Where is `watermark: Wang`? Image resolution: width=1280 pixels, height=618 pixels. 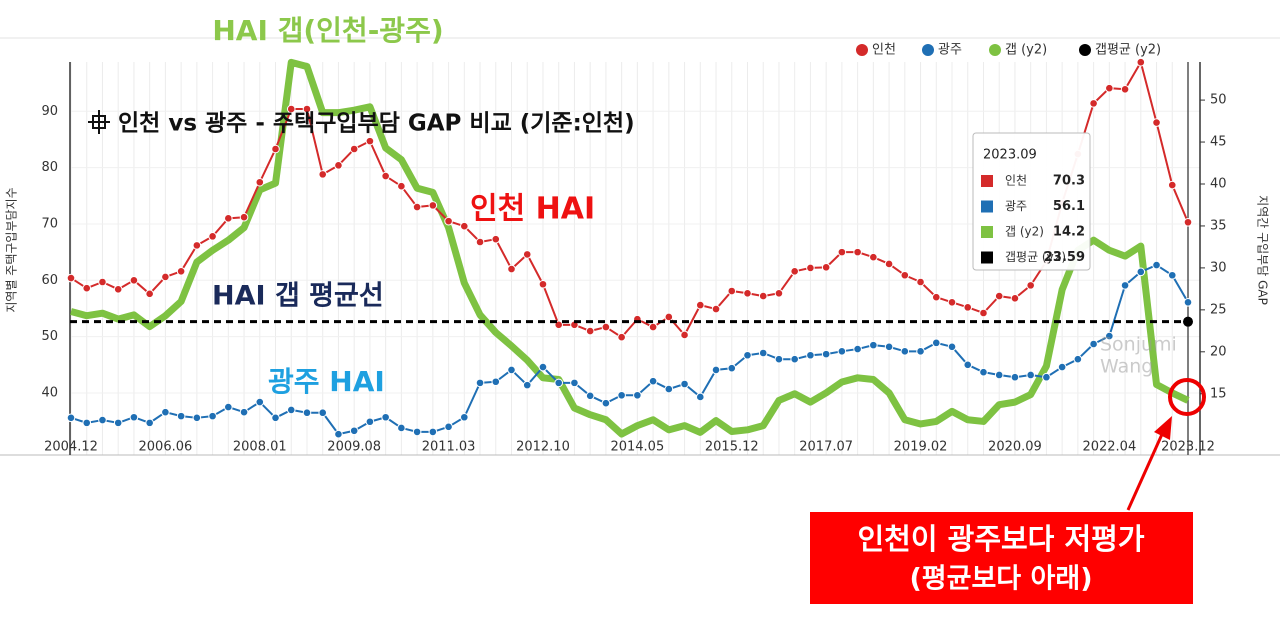
watermark: Wang is located at coordinates (1126, 367).